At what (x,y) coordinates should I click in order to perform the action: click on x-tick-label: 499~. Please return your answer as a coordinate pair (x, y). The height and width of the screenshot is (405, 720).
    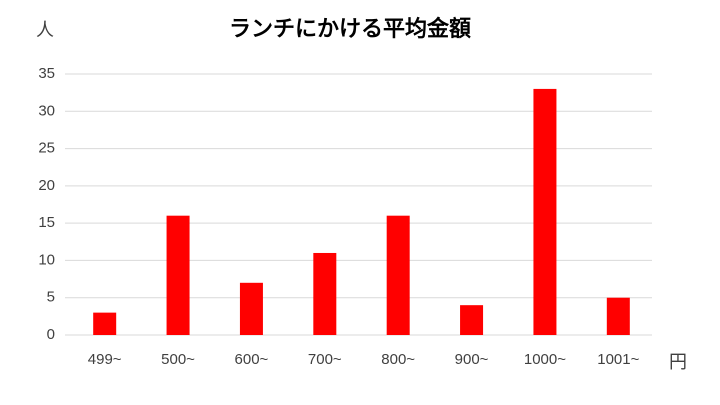
    Looking at the image, I should click on (105, 359).